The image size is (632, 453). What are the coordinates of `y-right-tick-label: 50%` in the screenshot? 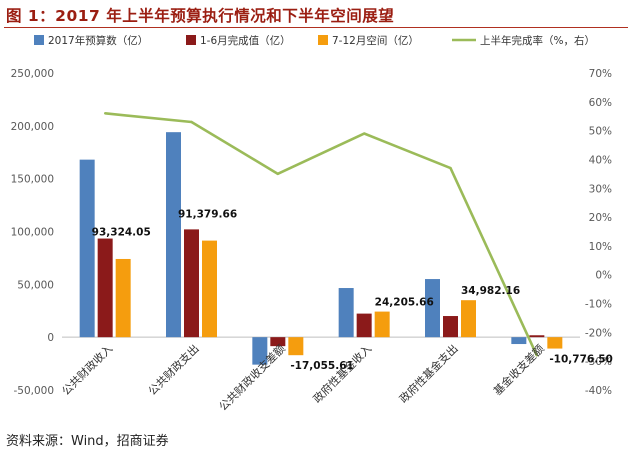 It's located at (600, 132).